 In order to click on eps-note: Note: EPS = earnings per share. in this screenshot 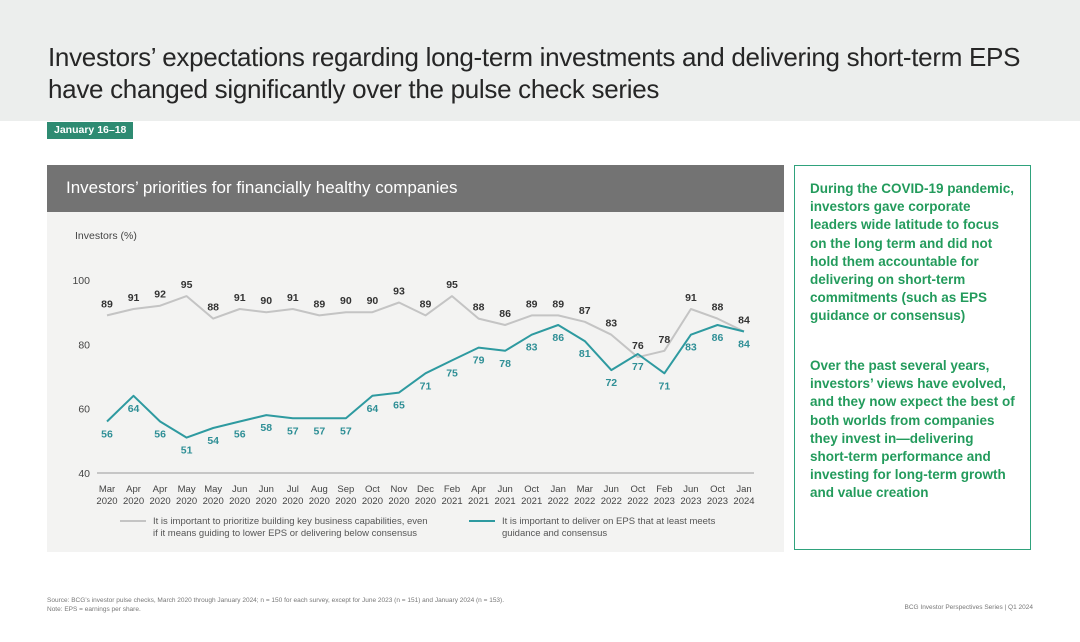, I will do `click(94, 609)`.